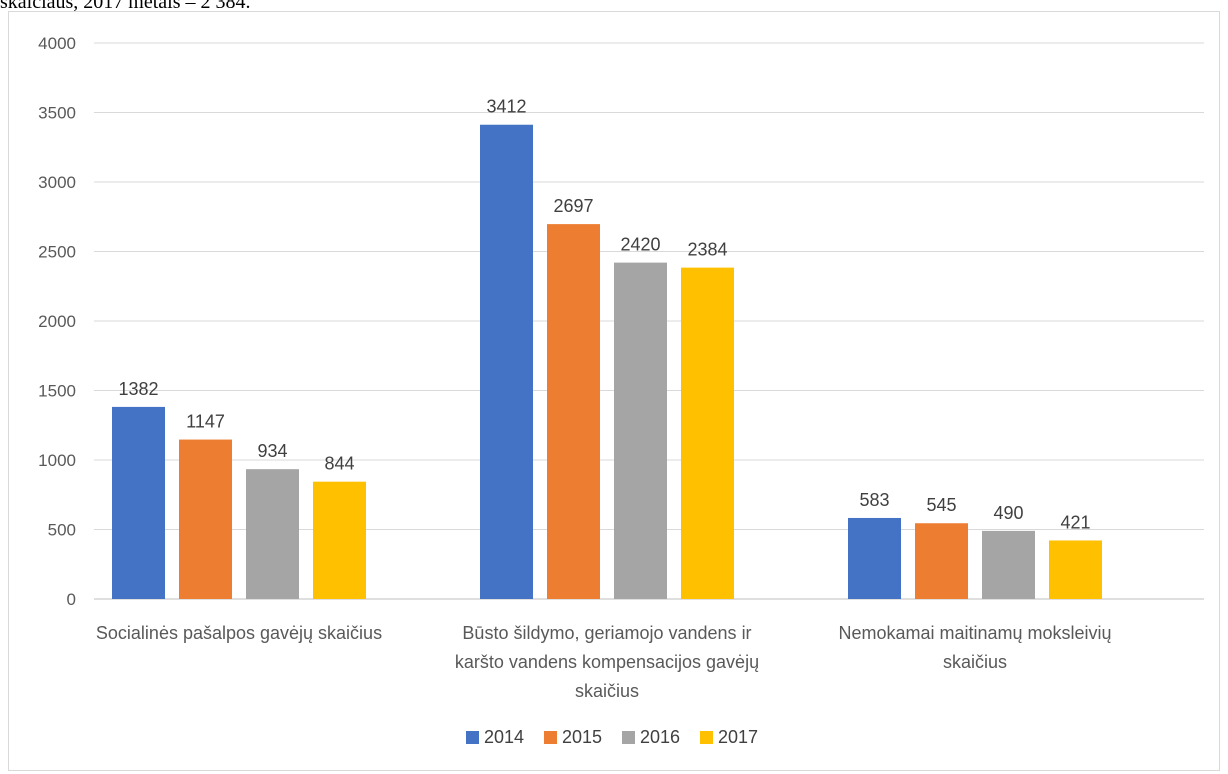  What do you see at coordinates (606, 633) in the screenshot?
I see `category-label: Būsto šildymo, geriamojo vandens ir` at bounding box center [606, 633].